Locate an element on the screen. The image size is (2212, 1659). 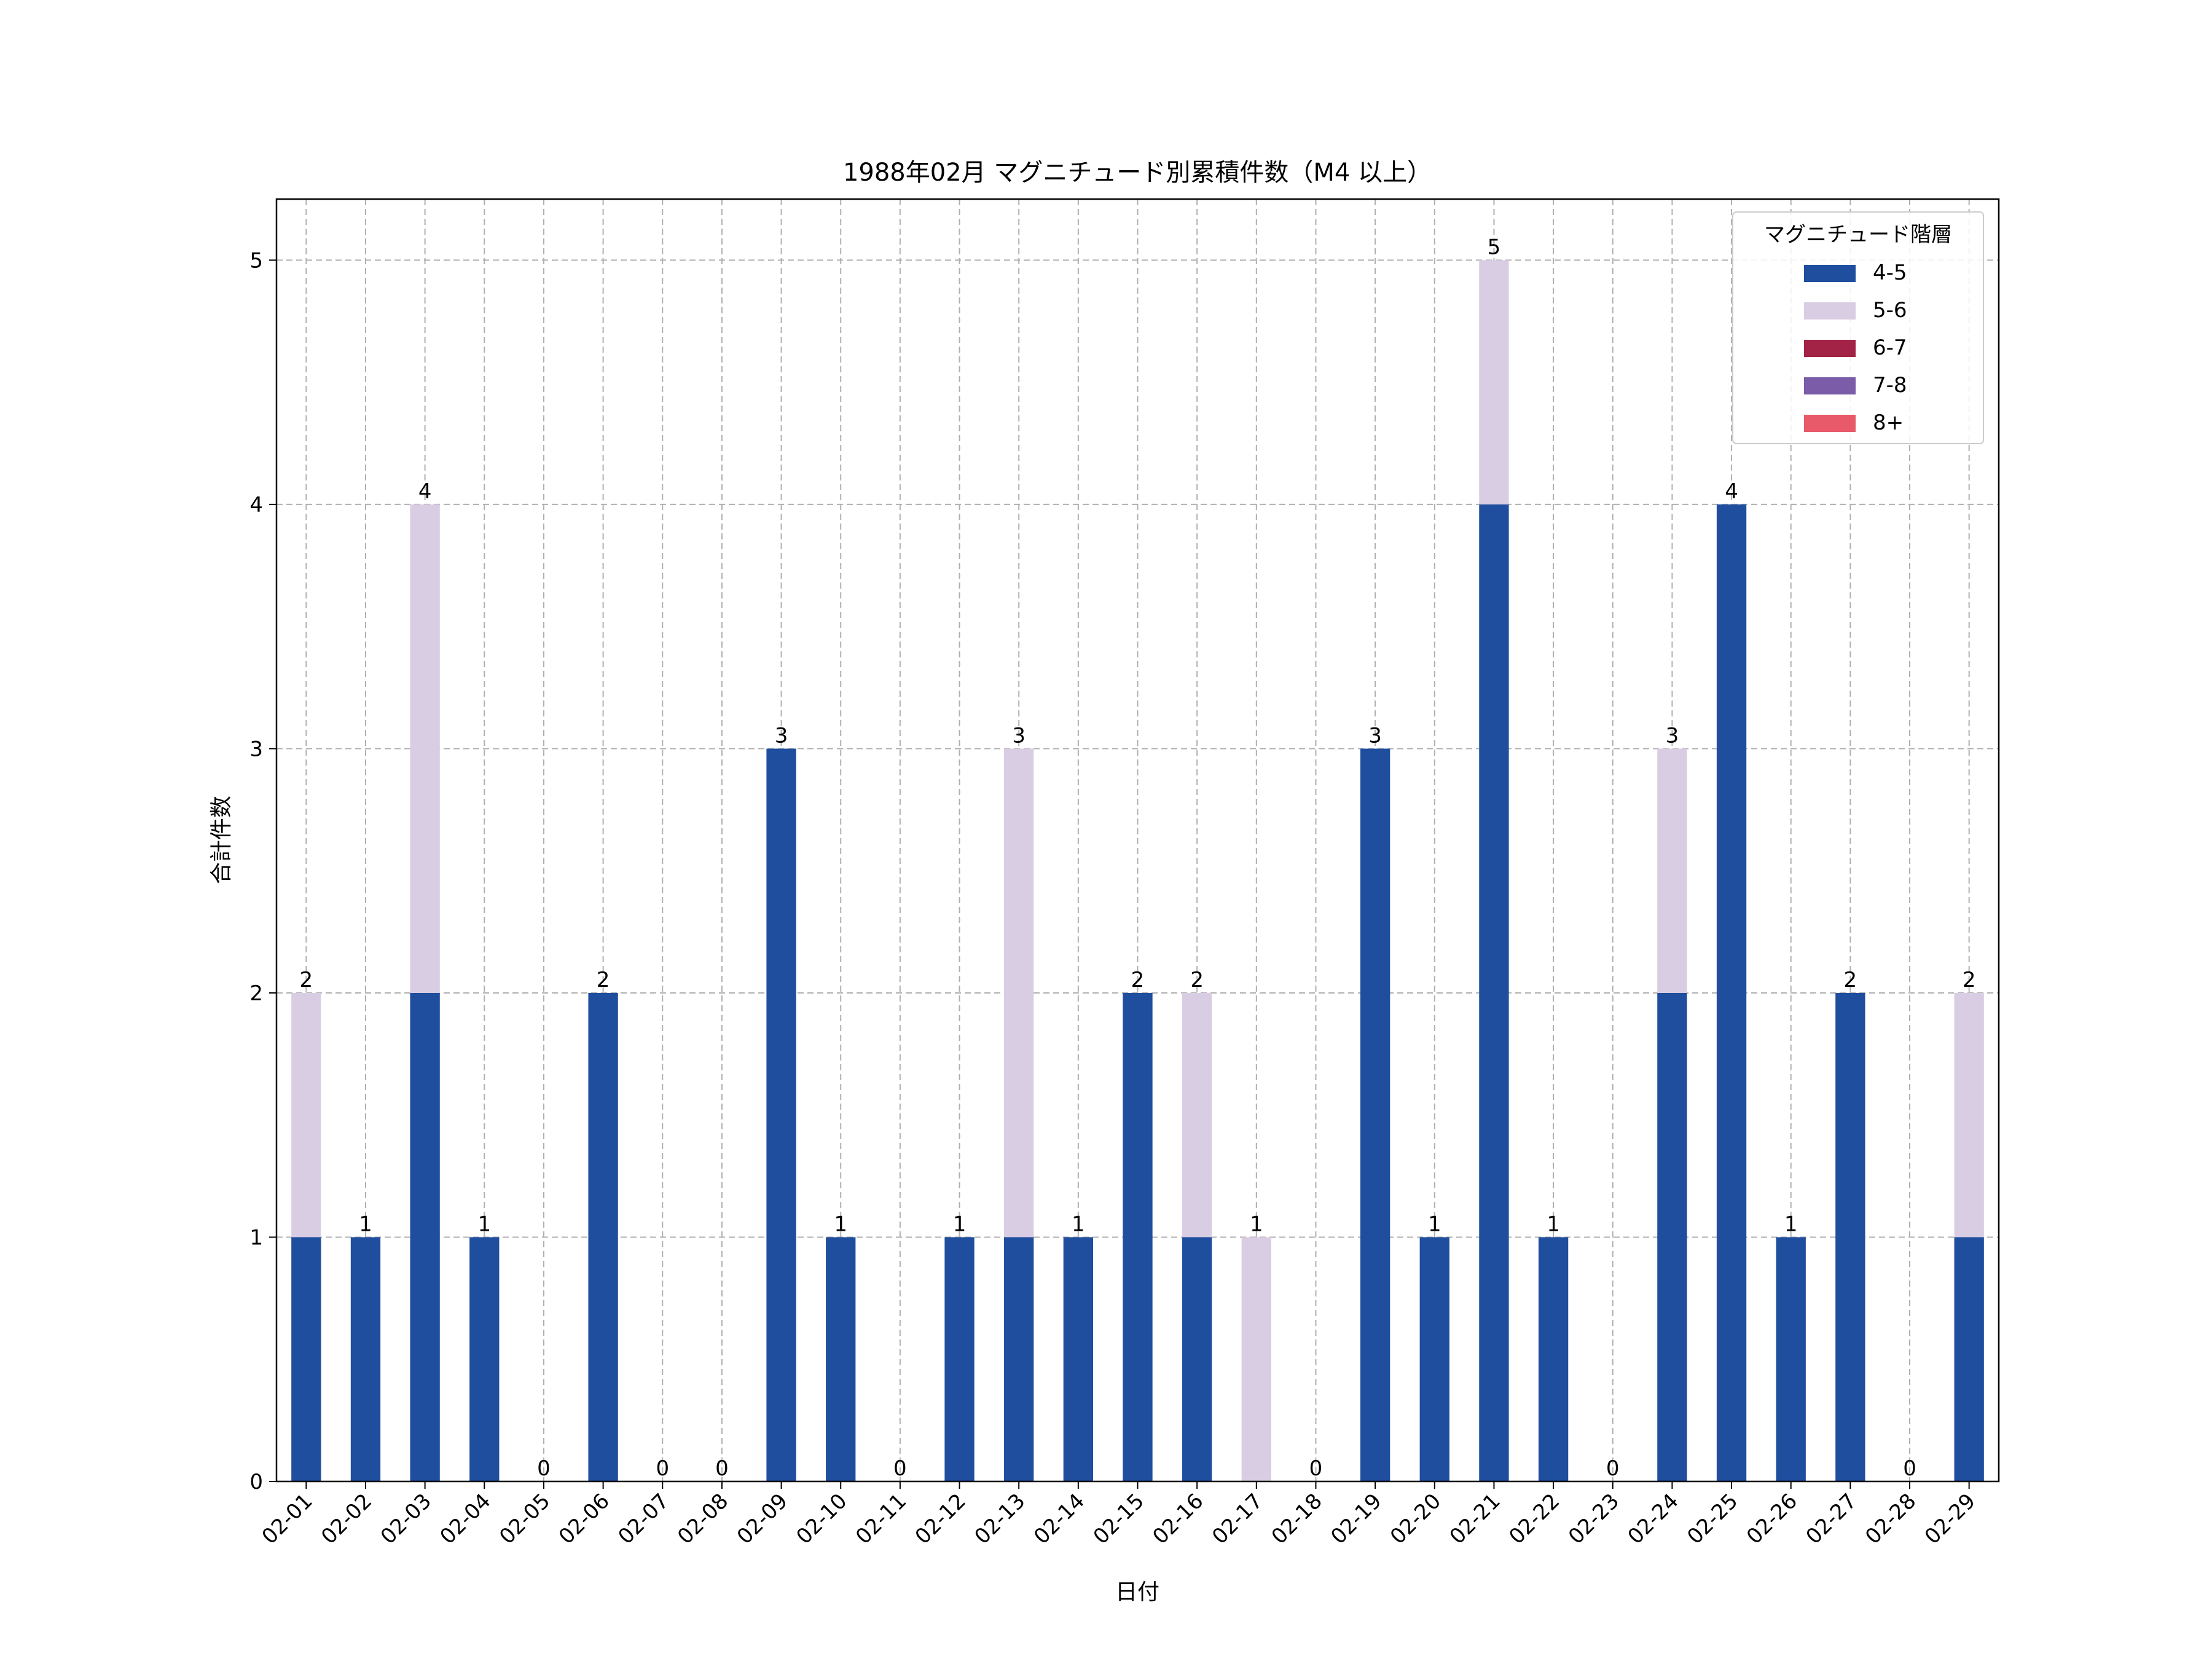
legend-items: 4-5 5-6 6-7 7-8 8+ is located at coordinates (1855, 348).